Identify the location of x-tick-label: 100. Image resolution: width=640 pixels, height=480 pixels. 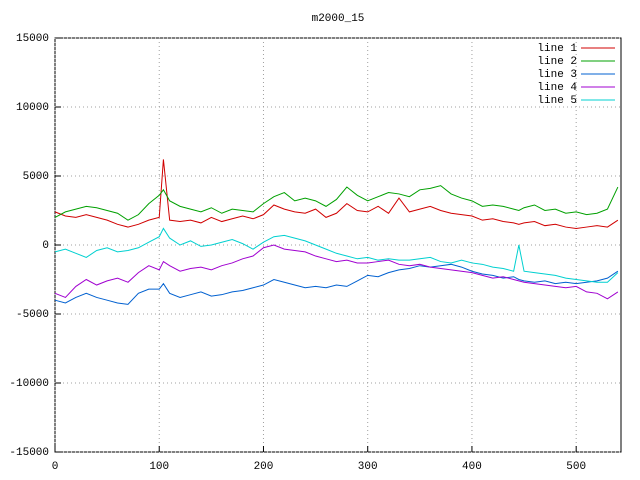
(159, 467).